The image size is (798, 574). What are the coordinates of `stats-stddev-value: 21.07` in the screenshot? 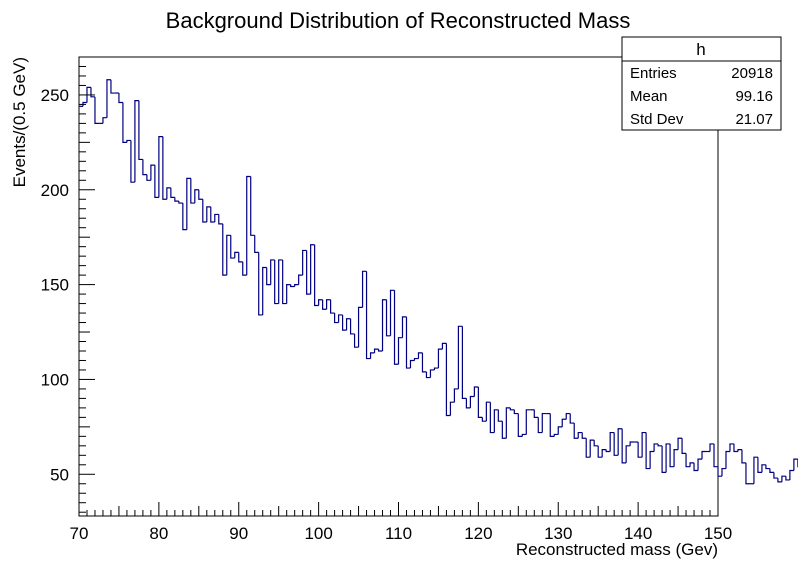 It's located at (754, 119).